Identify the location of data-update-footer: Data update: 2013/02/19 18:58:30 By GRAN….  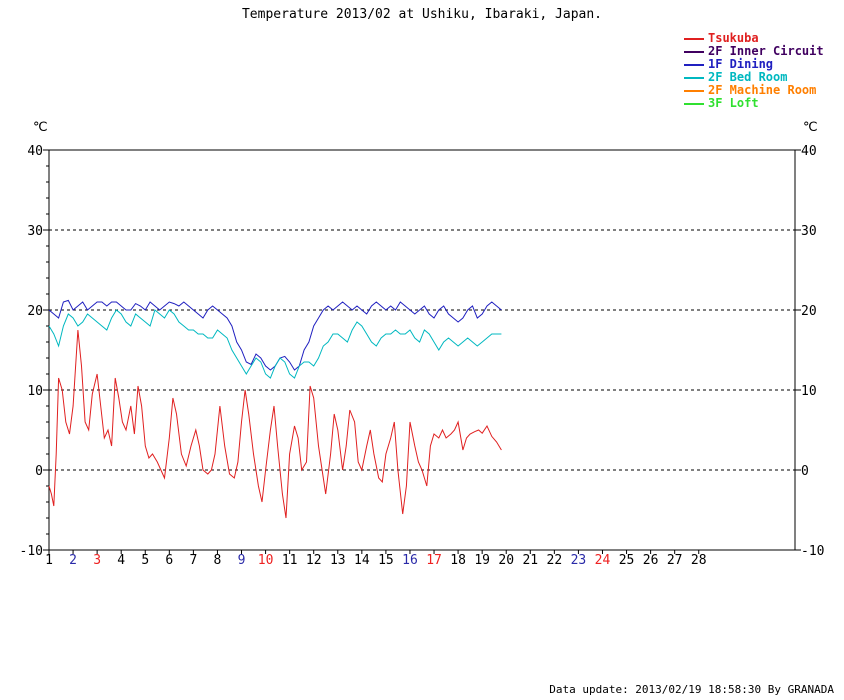
(691, 689).